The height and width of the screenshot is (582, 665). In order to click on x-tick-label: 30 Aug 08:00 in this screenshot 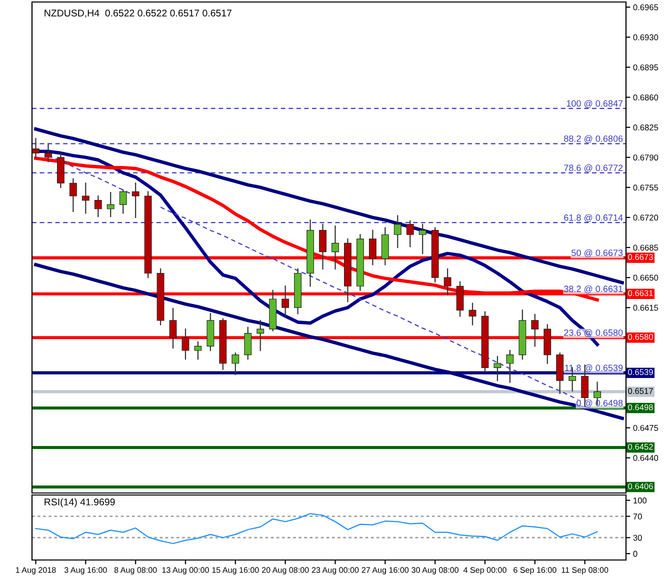, I will do `click(435, 570)`.